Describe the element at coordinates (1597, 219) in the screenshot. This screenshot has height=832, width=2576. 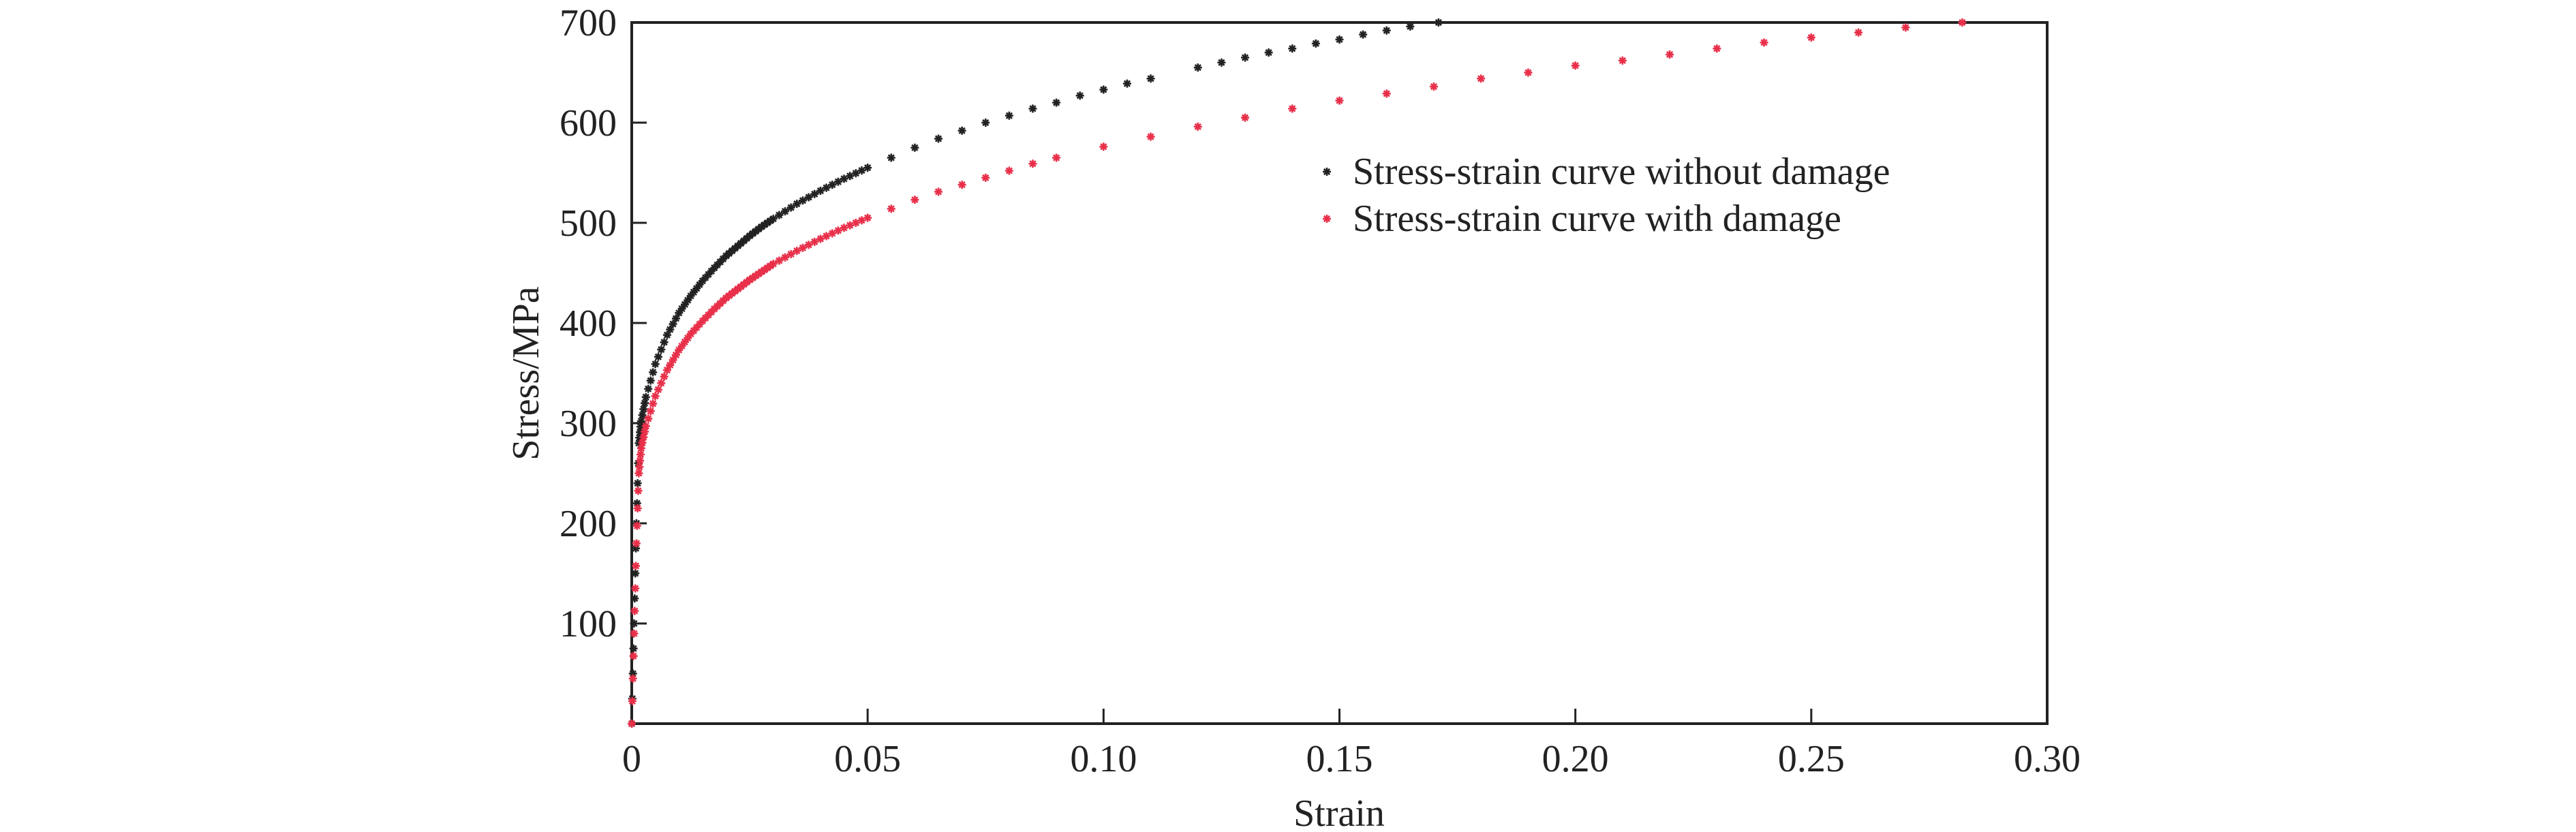
I see `legend-label-with-damage: Stress-strain curve with damage` at that location.